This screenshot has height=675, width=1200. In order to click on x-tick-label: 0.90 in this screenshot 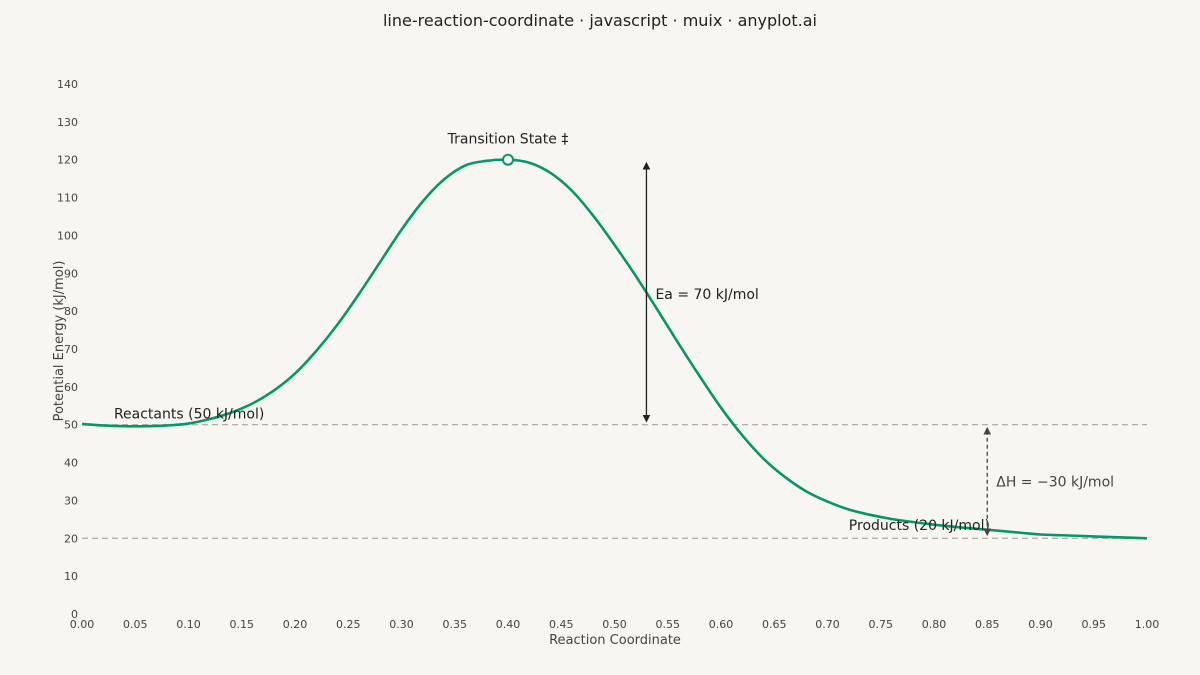, I will do `click(1040, 624)`.